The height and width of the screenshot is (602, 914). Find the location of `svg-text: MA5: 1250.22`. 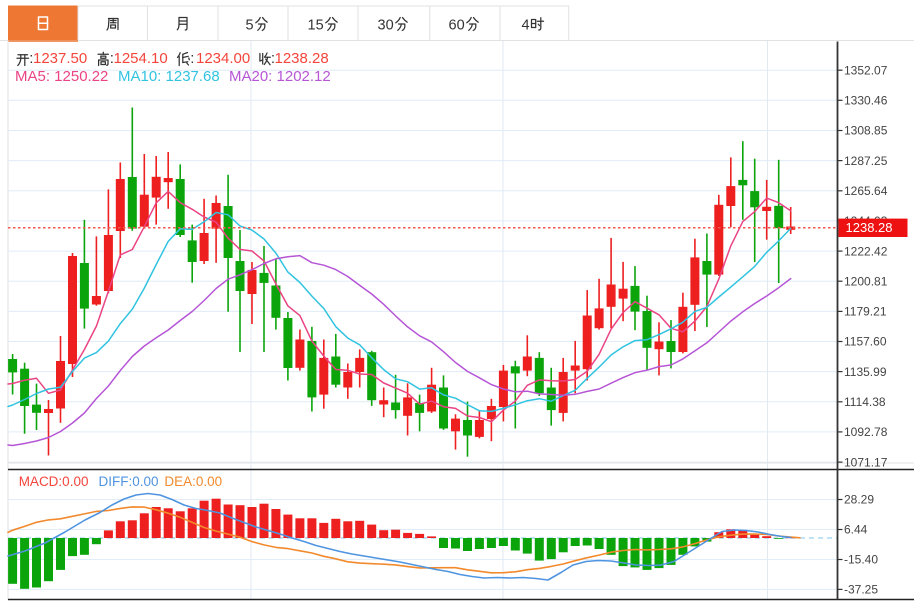

svg-text: MA5: 1250.22 is located at coordinates (61, 76).